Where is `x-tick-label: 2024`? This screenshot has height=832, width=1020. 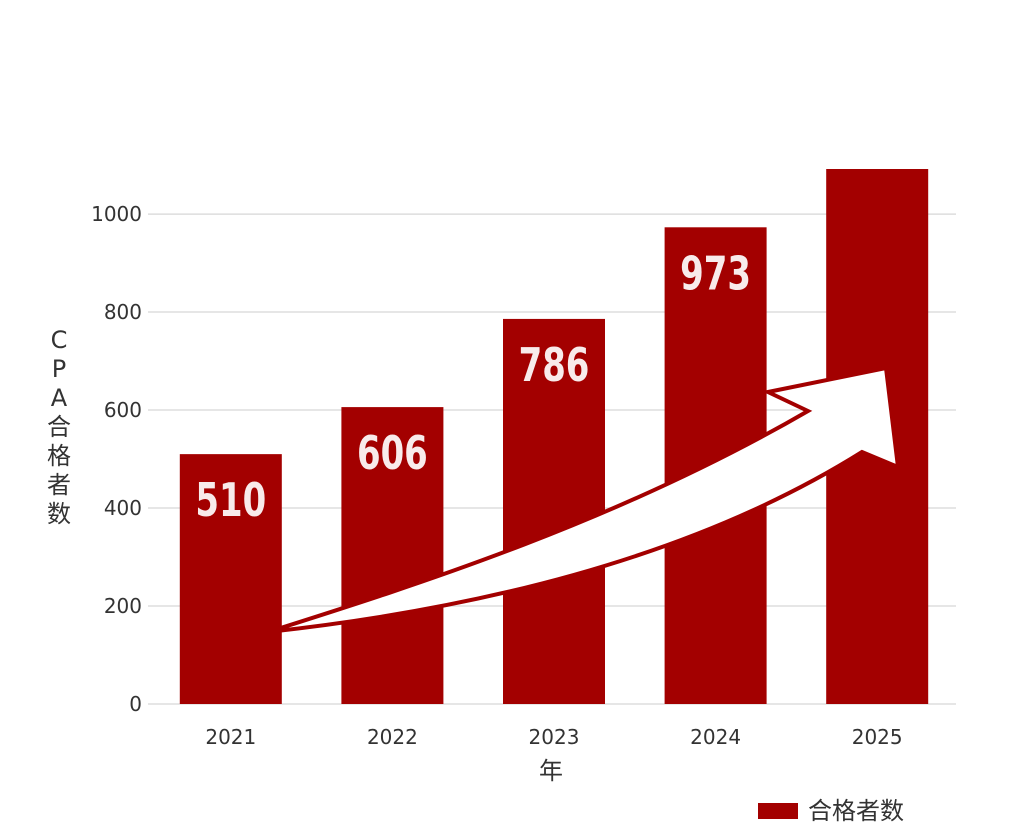 x-tick-label: 2024 is located at coordinates (715, 737).